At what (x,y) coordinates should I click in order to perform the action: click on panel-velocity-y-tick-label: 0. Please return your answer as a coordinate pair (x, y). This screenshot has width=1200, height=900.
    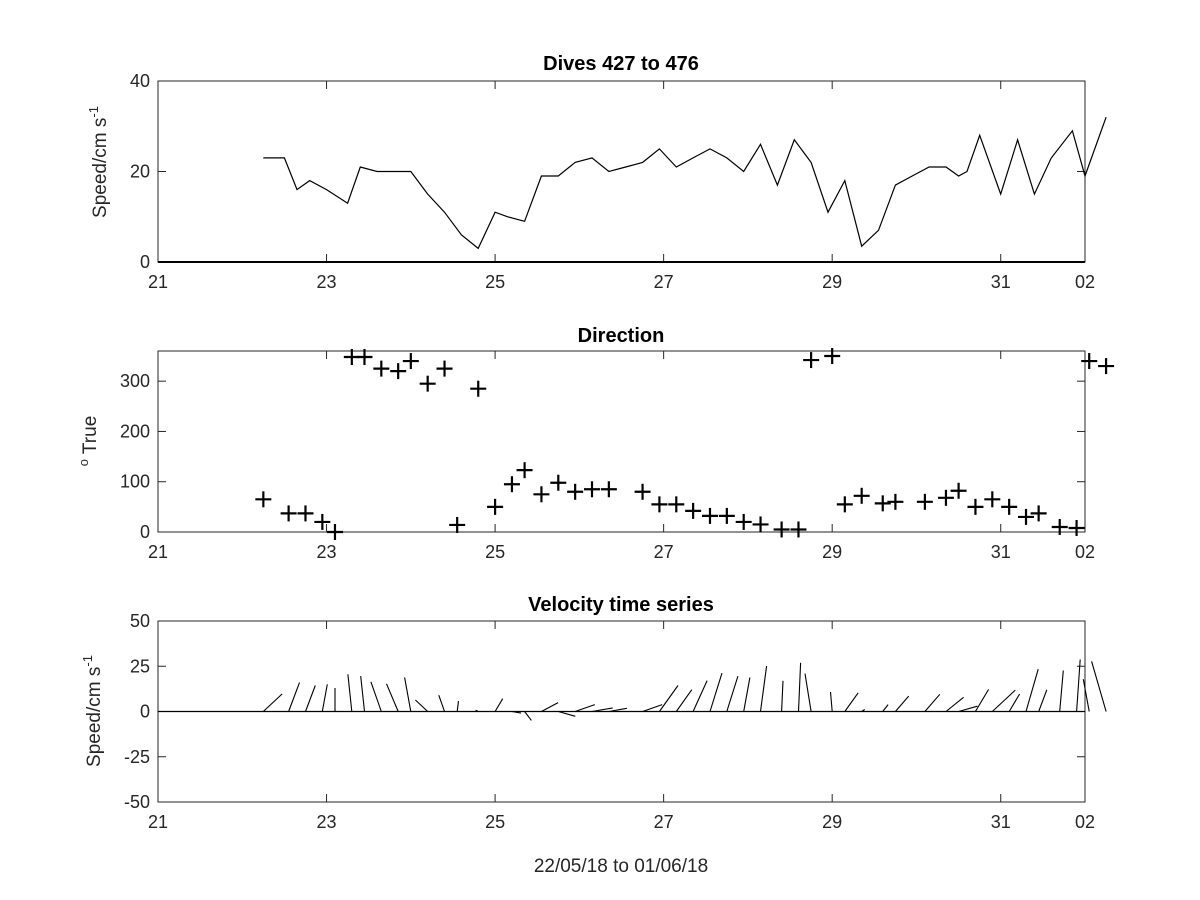
    Looking at the image, I should click on (145, 712).